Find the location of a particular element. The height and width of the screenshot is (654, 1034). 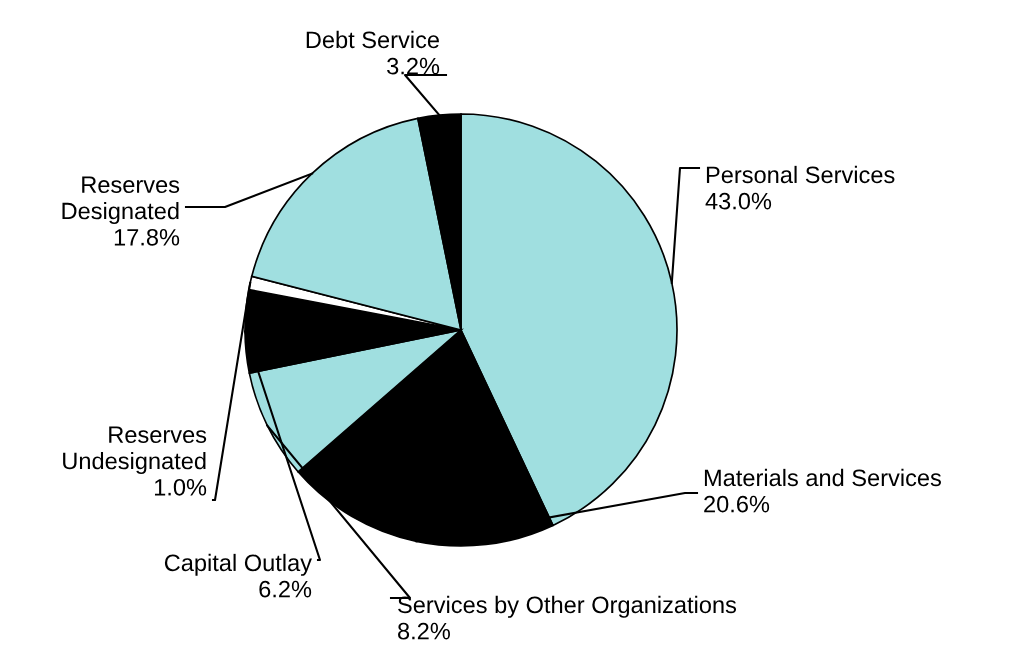

slice-label: Reserves Undesignated is located at coordinates (135, 450).